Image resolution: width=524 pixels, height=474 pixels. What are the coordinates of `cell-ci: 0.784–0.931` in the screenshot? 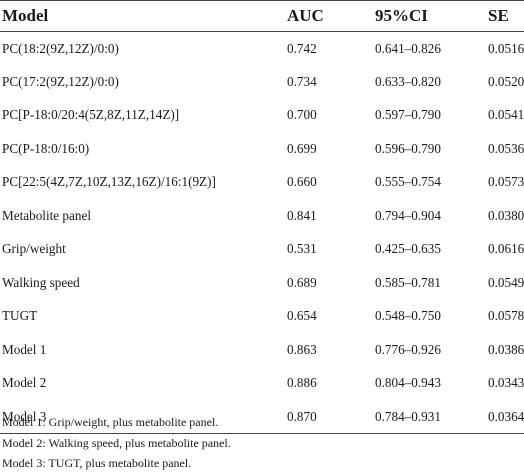 It's located at (408, 416).